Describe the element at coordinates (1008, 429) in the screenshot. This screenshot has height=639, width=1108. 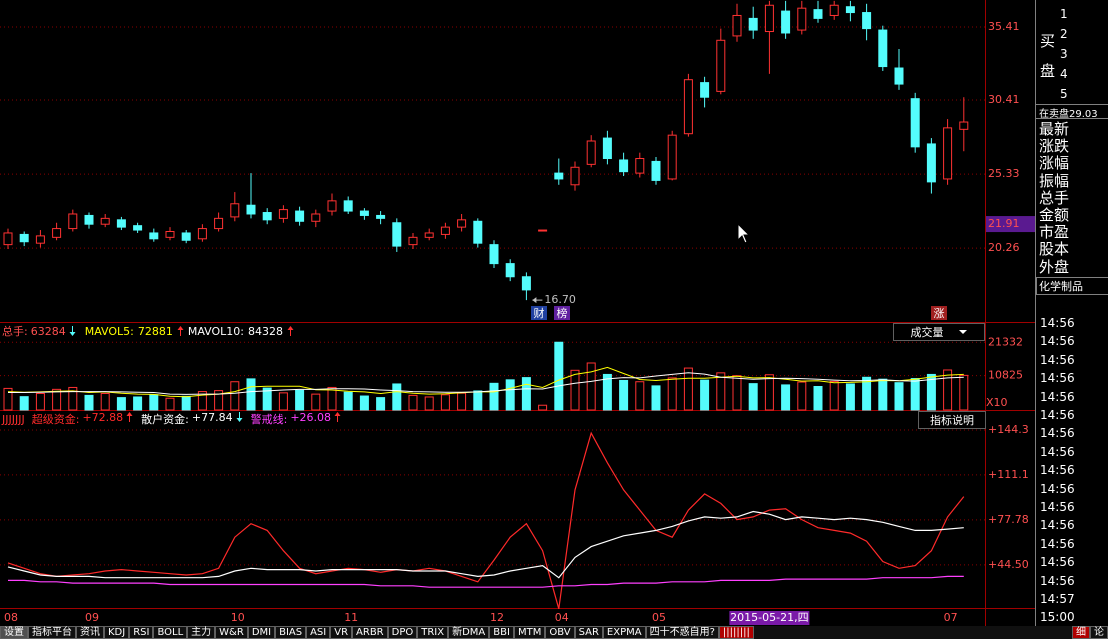
I see `y-tick-label: +144.3` at that location.